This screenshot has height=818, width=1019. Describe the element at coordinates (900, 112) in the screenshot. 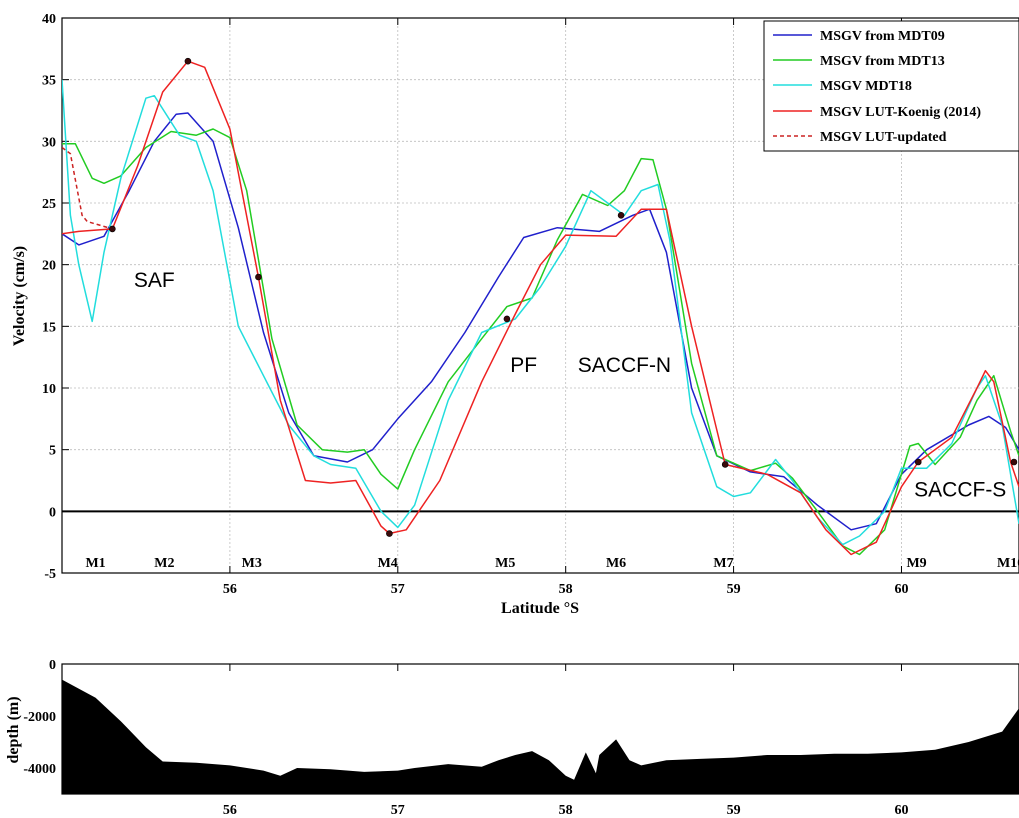

I see `legend-label: MSGV LUT-Koenig (2014)` at that location.